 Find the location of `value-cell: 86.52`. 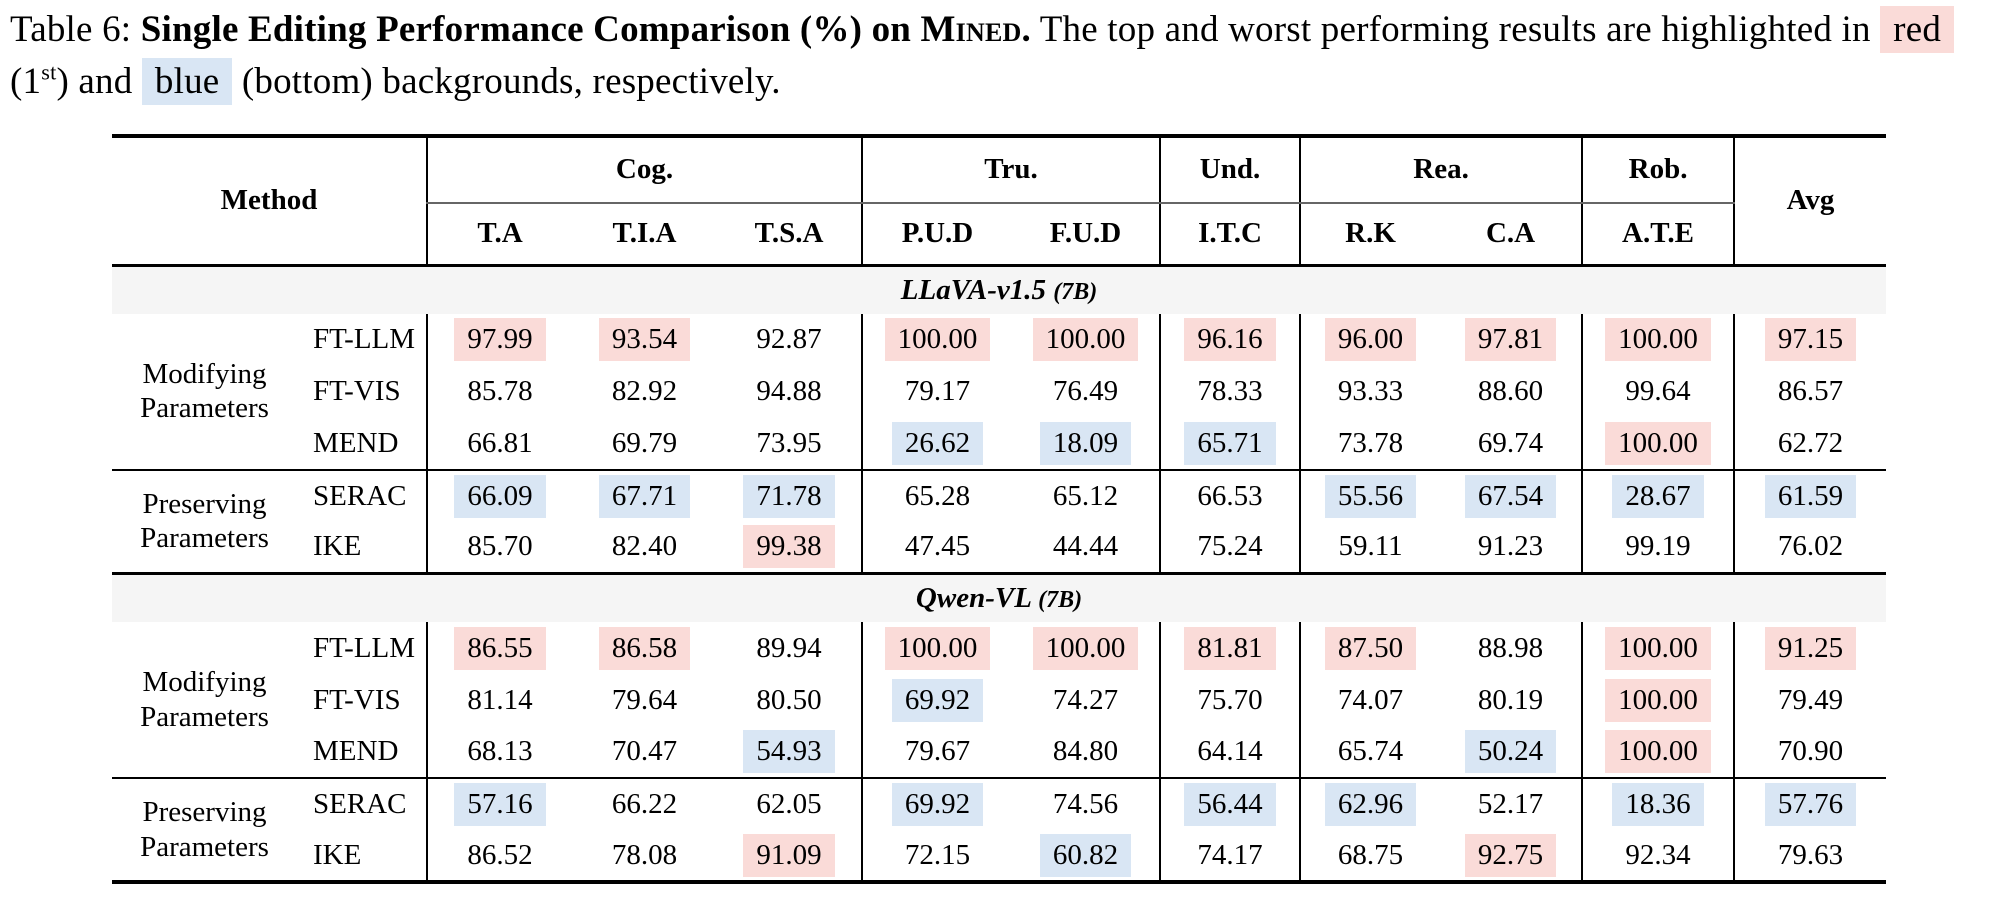

value-cell: 86.52 is located at coordinates (499, 856).